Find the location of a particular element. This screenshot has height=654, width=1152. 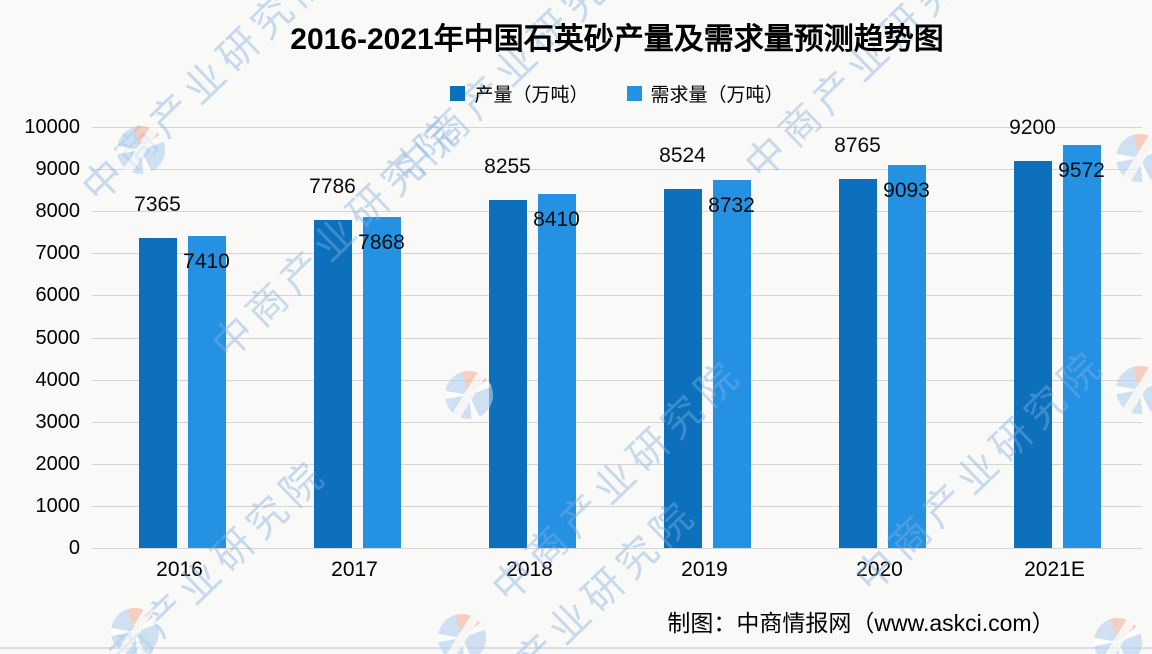

value-label-需求量（万吨）-2020: 9093 is located at coordinates (906, 191).